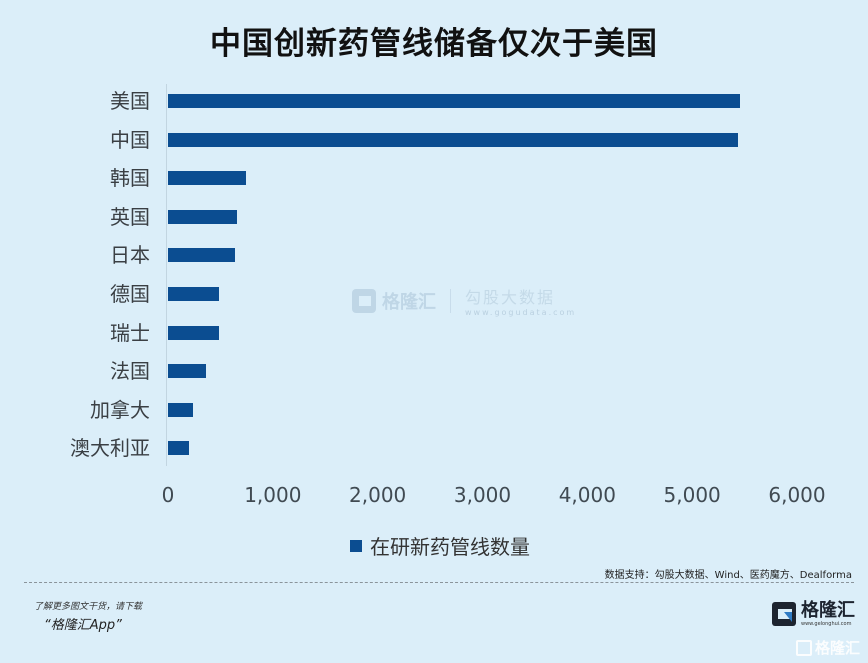  I want to click on brand-watermark: 格隆汇, so click(828, 647).